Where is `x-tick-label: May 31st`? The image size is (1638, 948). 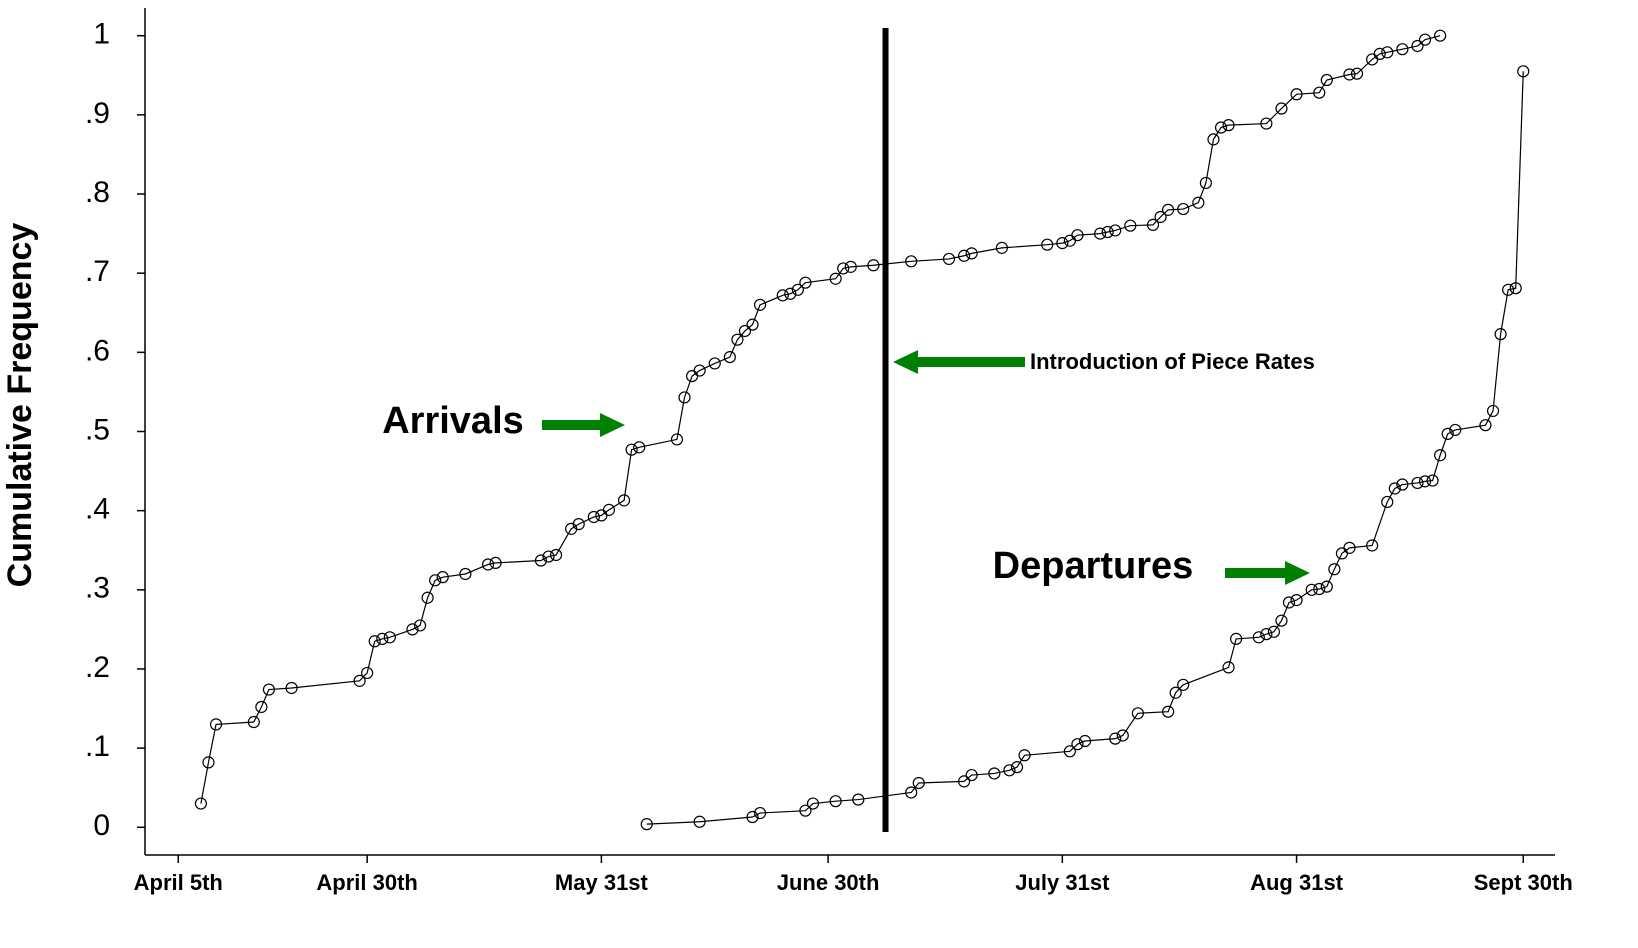 x-tick-label: May 31st is located at coordinates (602, 882).